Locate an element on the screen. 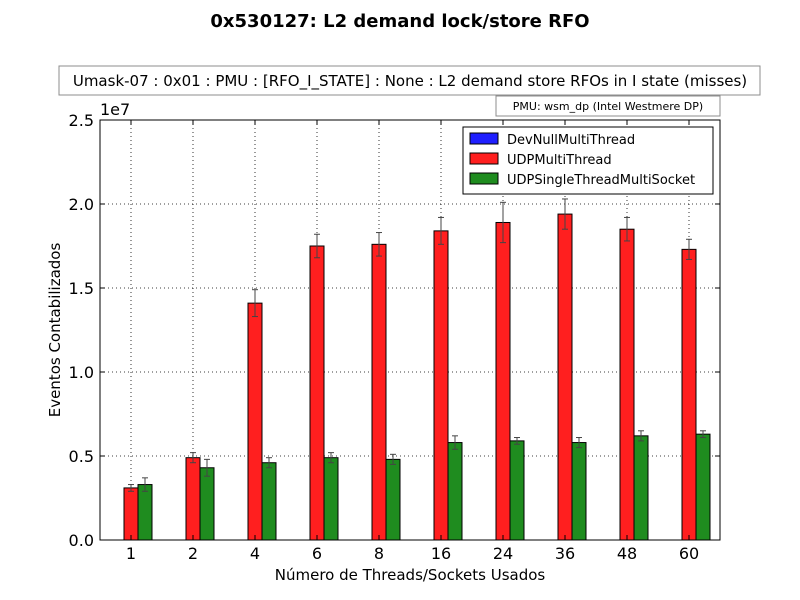 The image size is (800, 600). pmu-note: PMU: wsm_dp (Intel Westmere DP) is located at coordinates (608, 106).